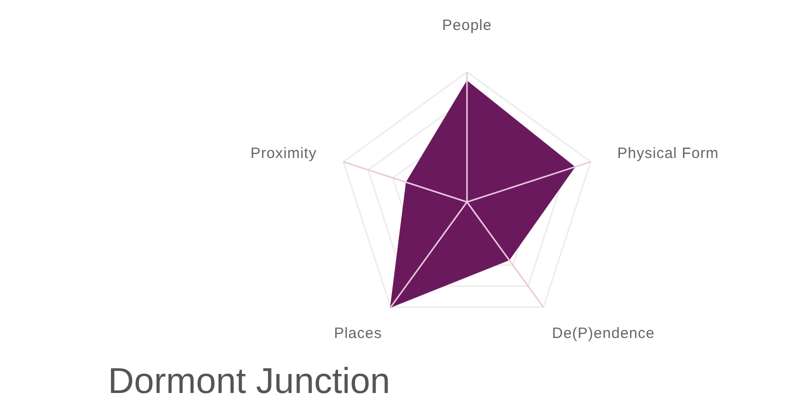 The height and width of the screenshot is (417, 794). Describe the element at coordinates (603, 333) in the screenshot. I see `spoke-label: De(P)endence` at that location.